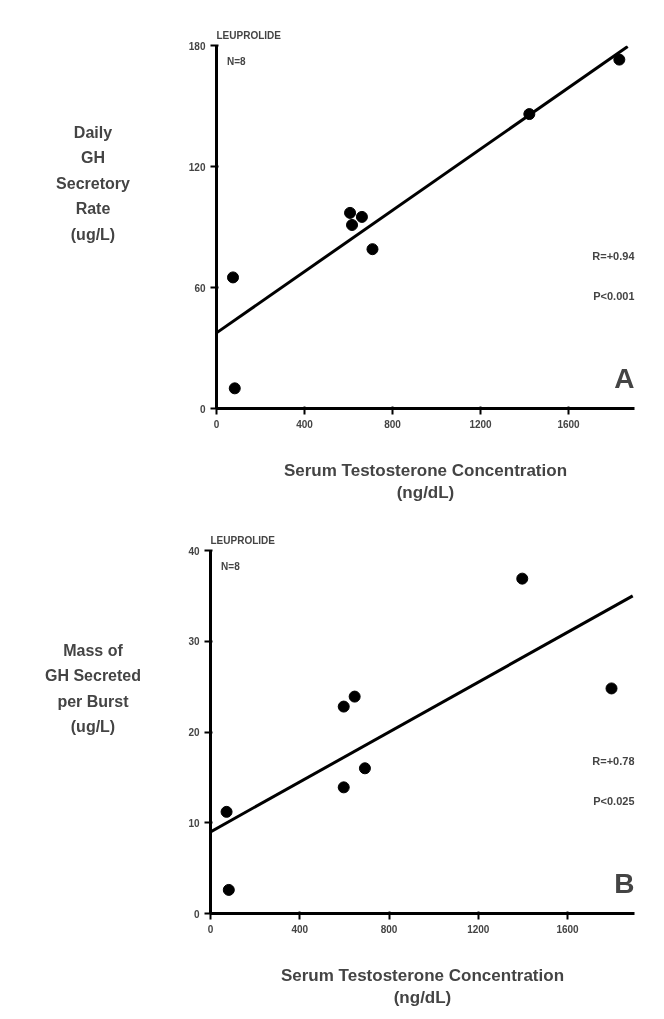  What do you see at coordinates (613, 761) in the screenshot?
I see `annotation: R=+0.78` at bounding box center [613, 761].